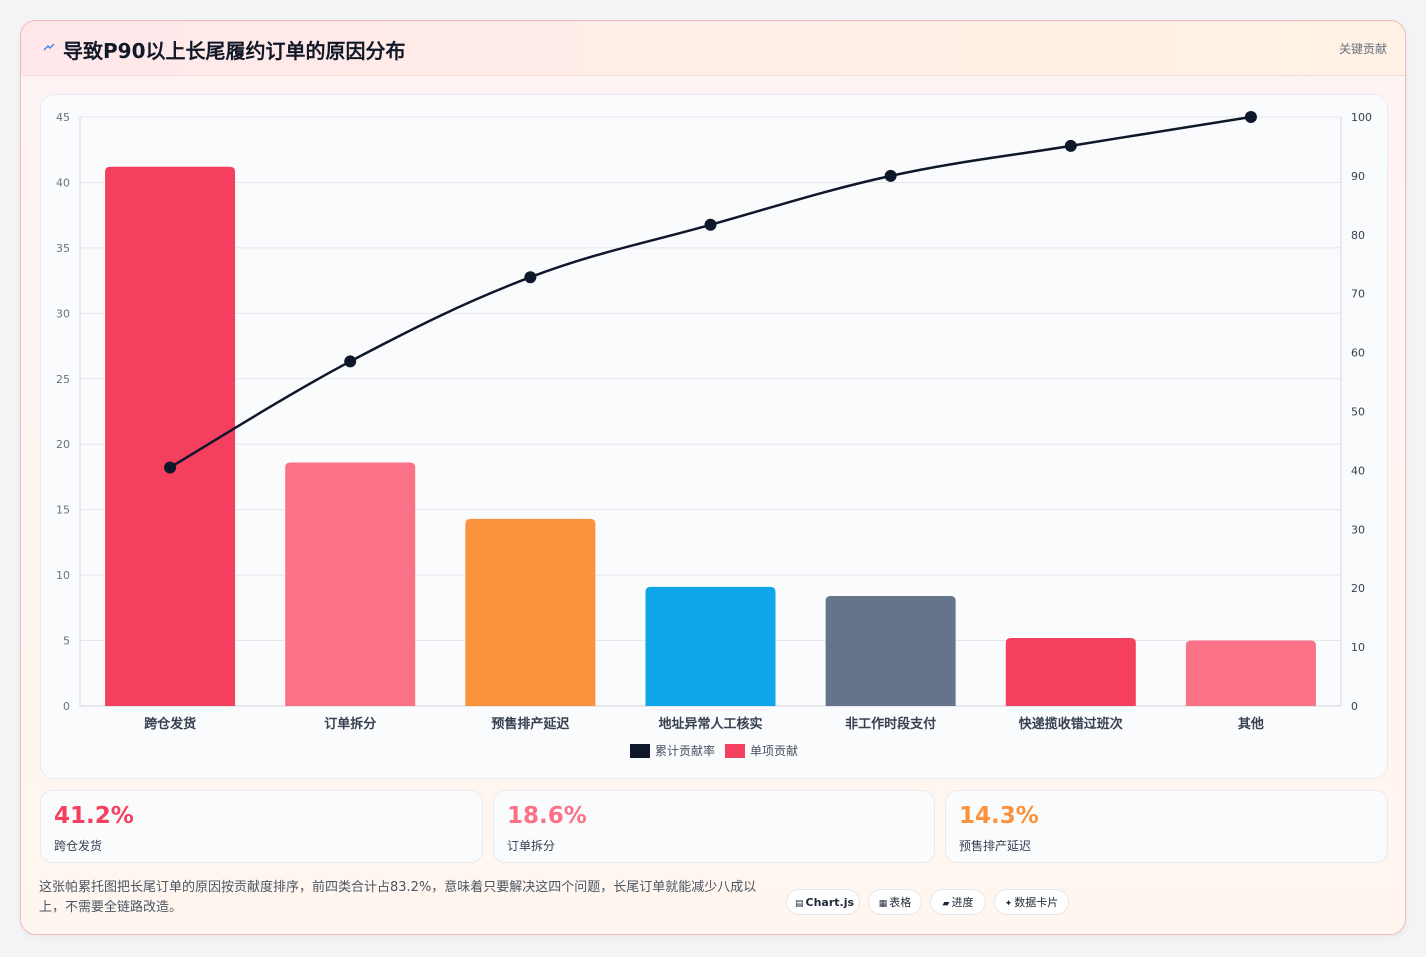 Image resolution: width=1426 pixels, height=957 pixels. Describe the element at coordinates (63, 379) in the screenshot. I see `y-tick-label: 25` at that location.